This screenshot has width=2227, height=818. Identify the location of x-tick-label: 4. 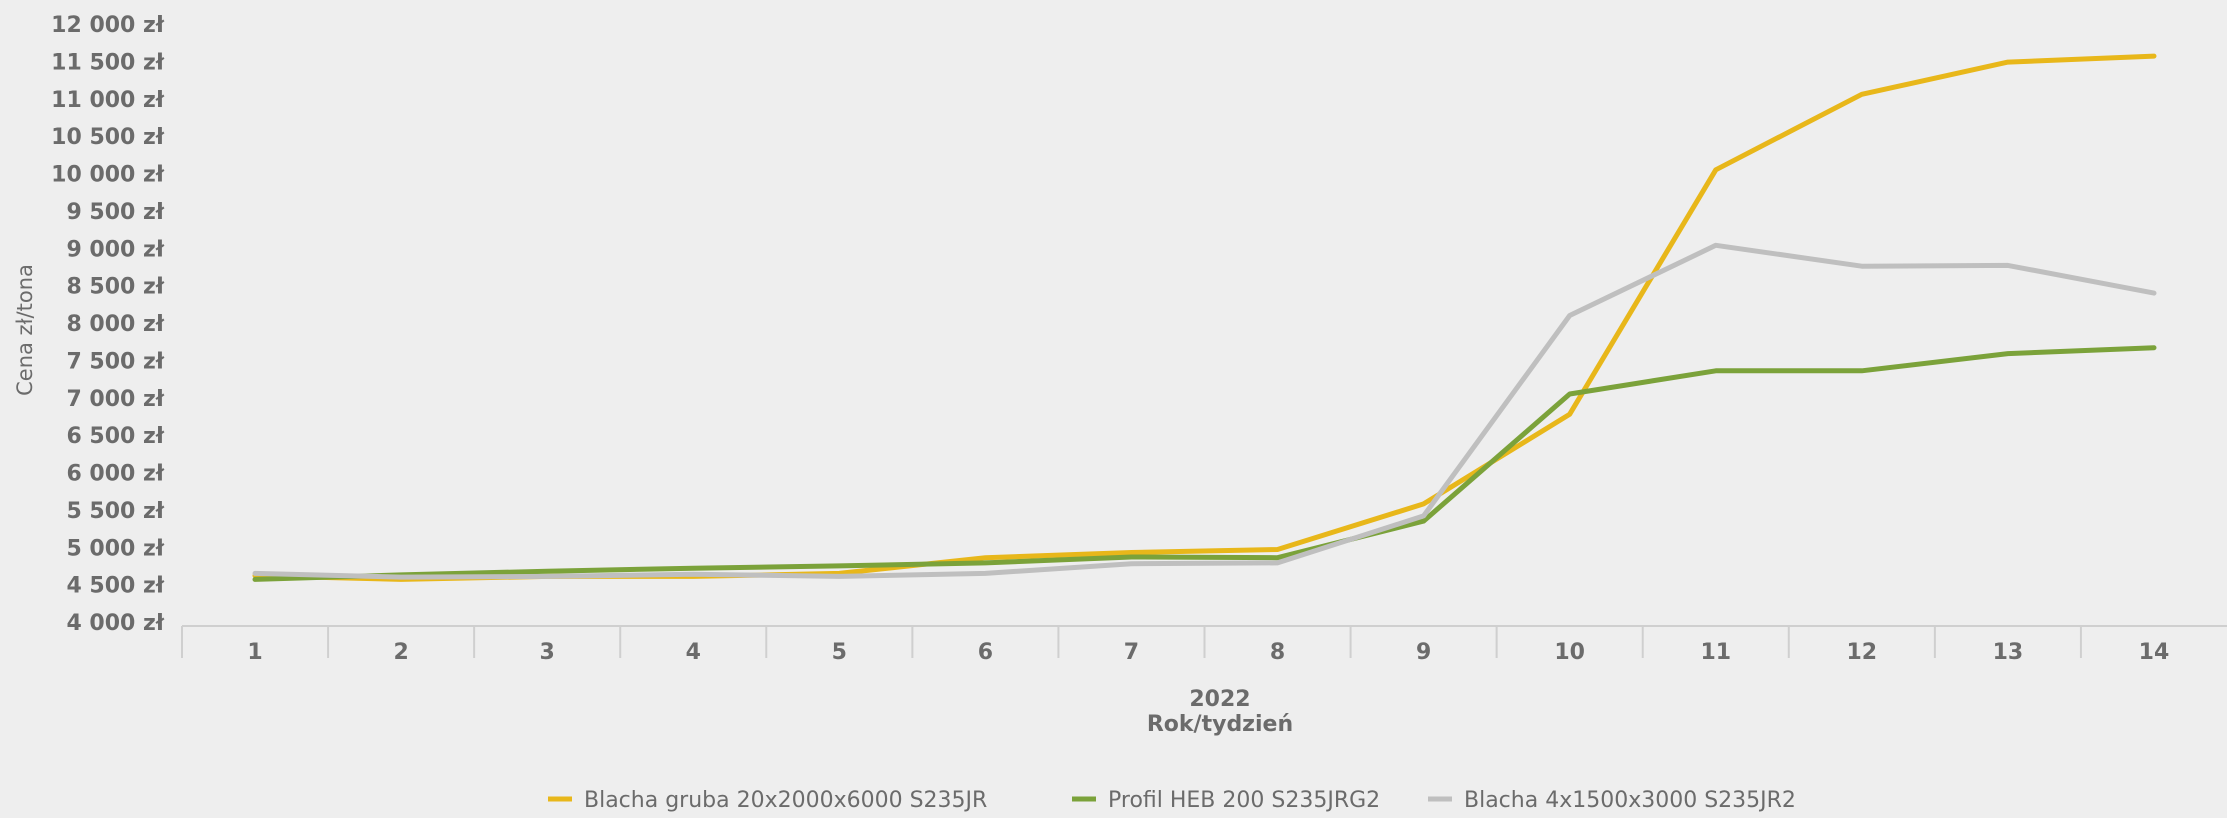
(693, 652).